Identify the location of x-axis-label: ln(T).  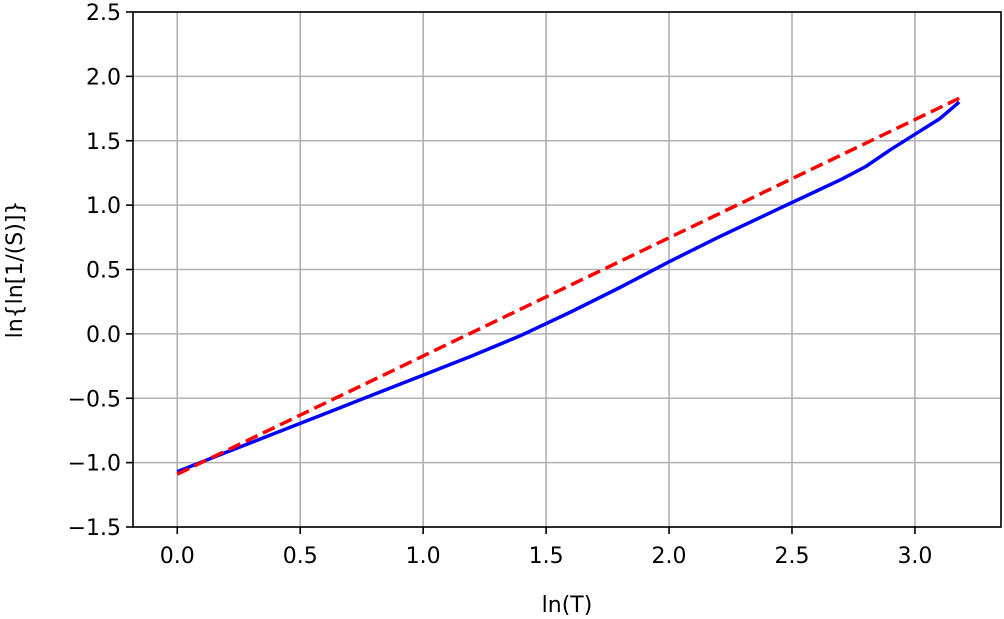
(567, 605).